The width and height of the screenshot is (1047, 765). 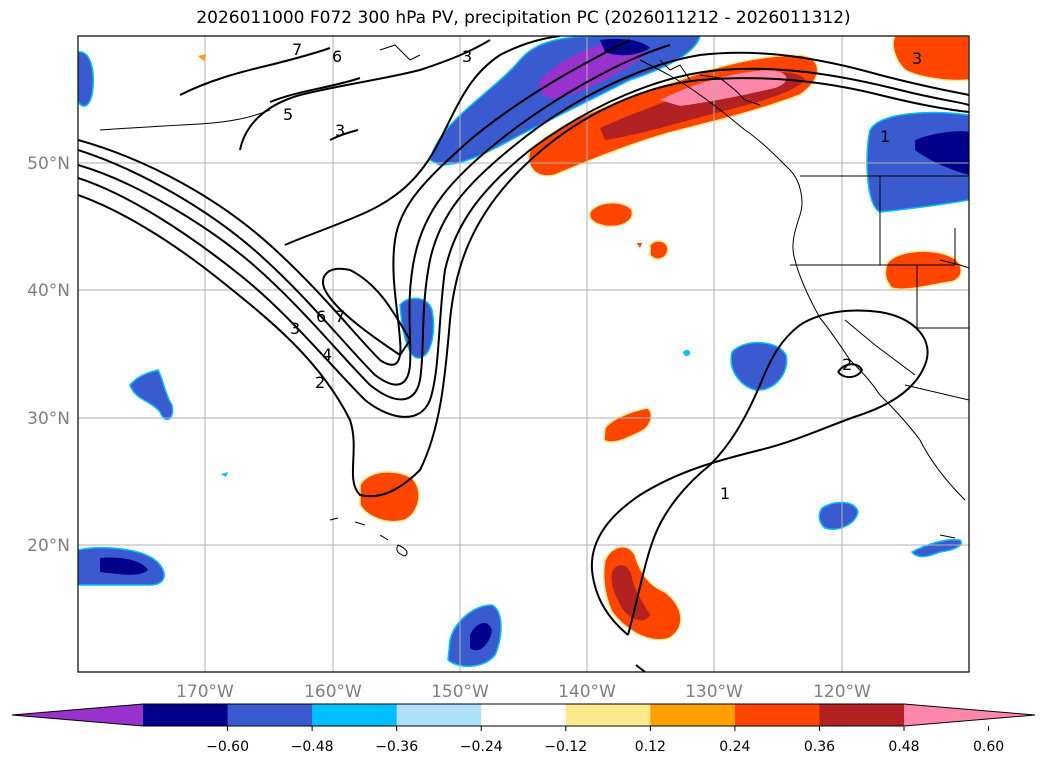 What do you see at coordinates (227, 747) in the screenshot?
I see `colorbar-tick-label: −0.60` at bounding box center [227, 747].